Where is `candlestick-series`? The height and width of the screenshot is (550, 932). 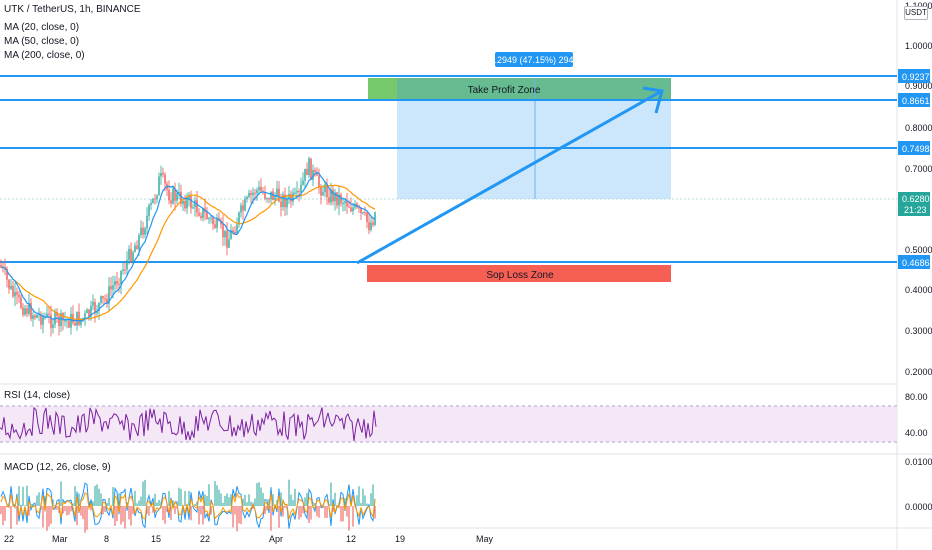 candlestick-series is located at coordinates (188, 246).